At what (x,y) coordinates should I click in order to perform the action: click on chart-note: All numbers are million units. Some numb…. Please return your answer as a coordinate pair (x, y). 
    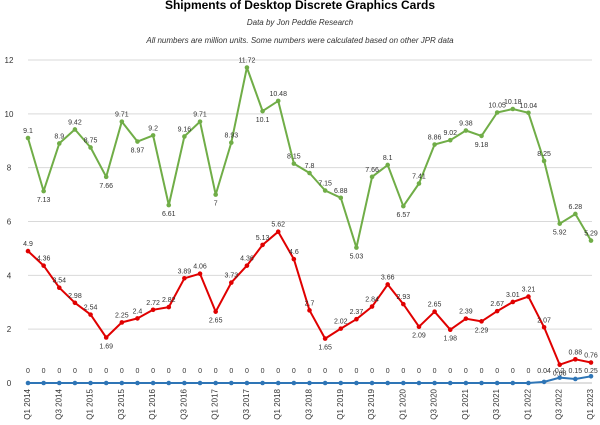
    Looking at the image, I should click on (299, 40).